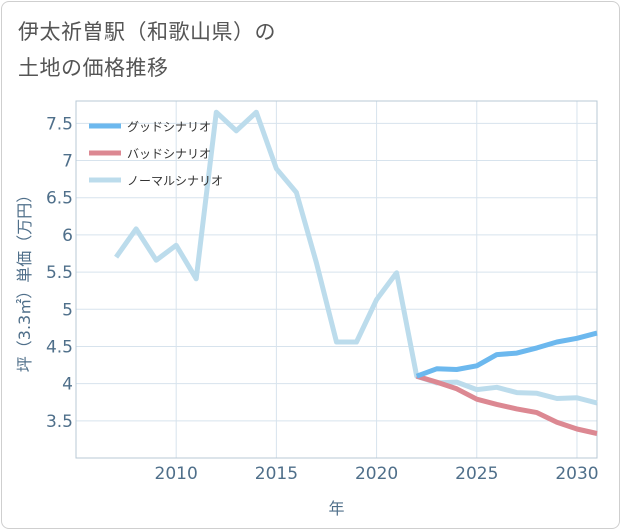 This screenshot has width=621, height=530. Describe the element at coordinates (67, 310) in the screenshot. I see `y-tick-label: 5` at that location.